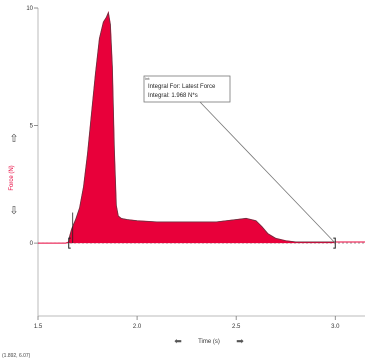 This screenshot has width=367, height=361. What do you see at coordinates (147, 79) in the screenshot?
I see `annotation-tag: Int:` at bounding box center [147, 79].